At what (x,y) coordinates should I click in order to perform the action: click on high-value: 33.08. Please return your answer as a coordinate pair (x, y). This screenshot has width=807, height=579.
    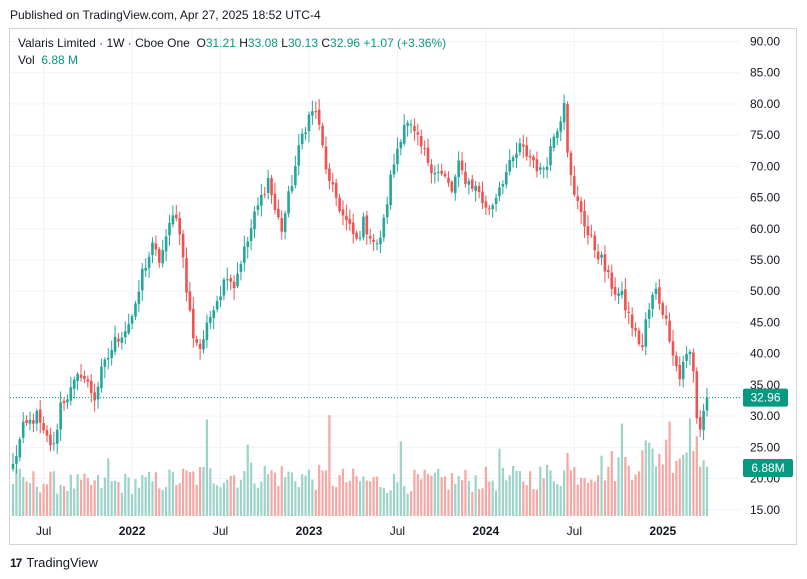
    Looking at the image, I should click on (262, 43).